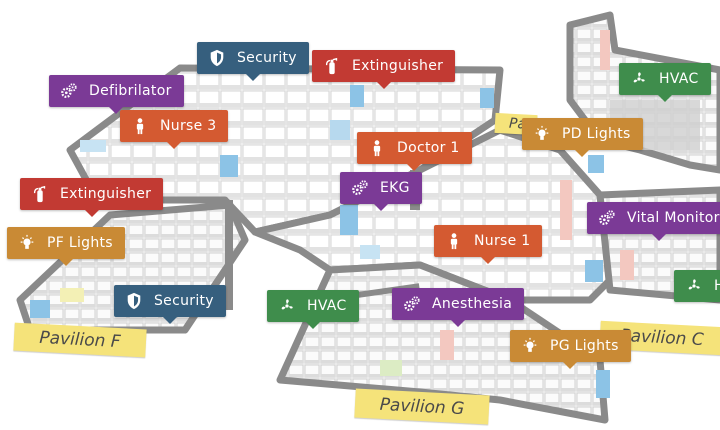 This screenshot has width=720, height=430. Describe the element at coordinates (472, 304) in the screenshot. I see `marker-label: Anesthesia` at that location.